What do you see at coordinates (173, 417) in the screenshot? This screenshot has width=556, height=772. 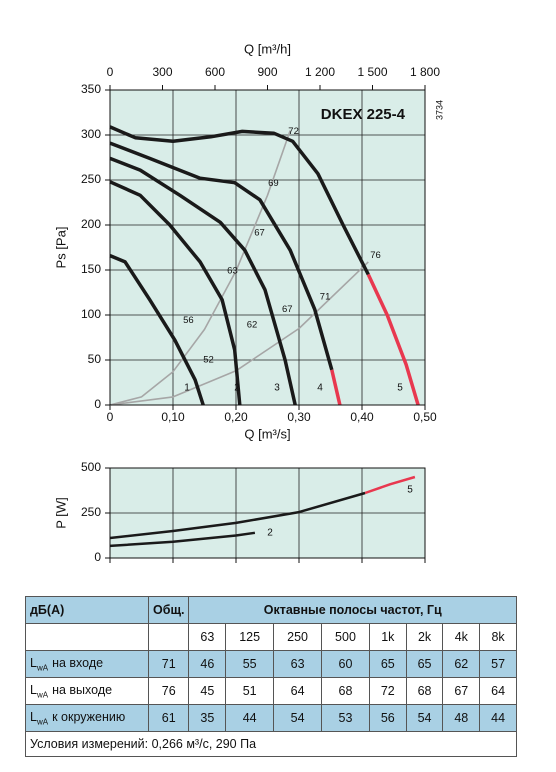 I see `x-tick-label: 0,10` at bounding box center [173, 417].